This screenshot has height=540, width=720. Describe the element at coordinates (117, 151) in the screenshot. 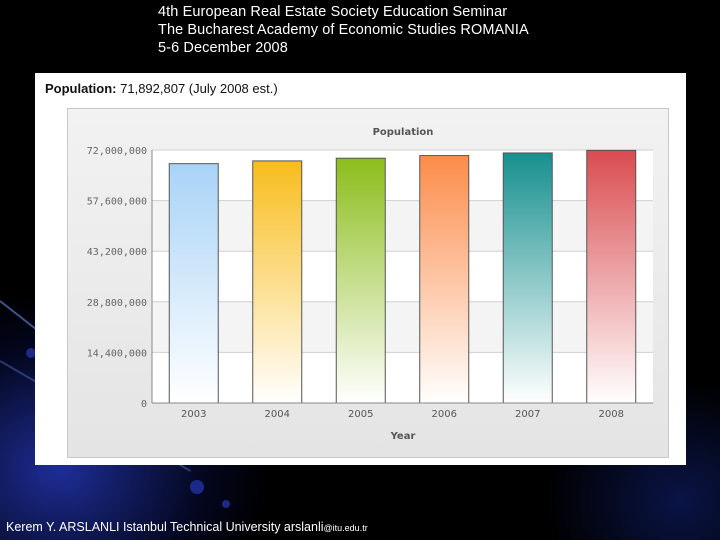

I see `y-tick-label: 72,000,000` at that location.